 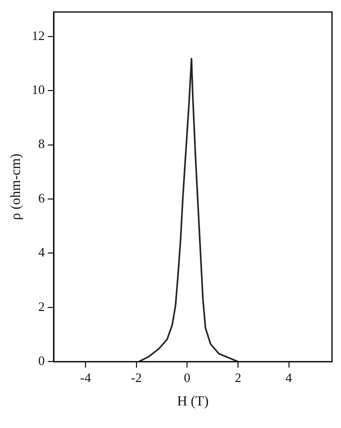 I want to click on x-tick-label: 2, so click(x=238, y=377).